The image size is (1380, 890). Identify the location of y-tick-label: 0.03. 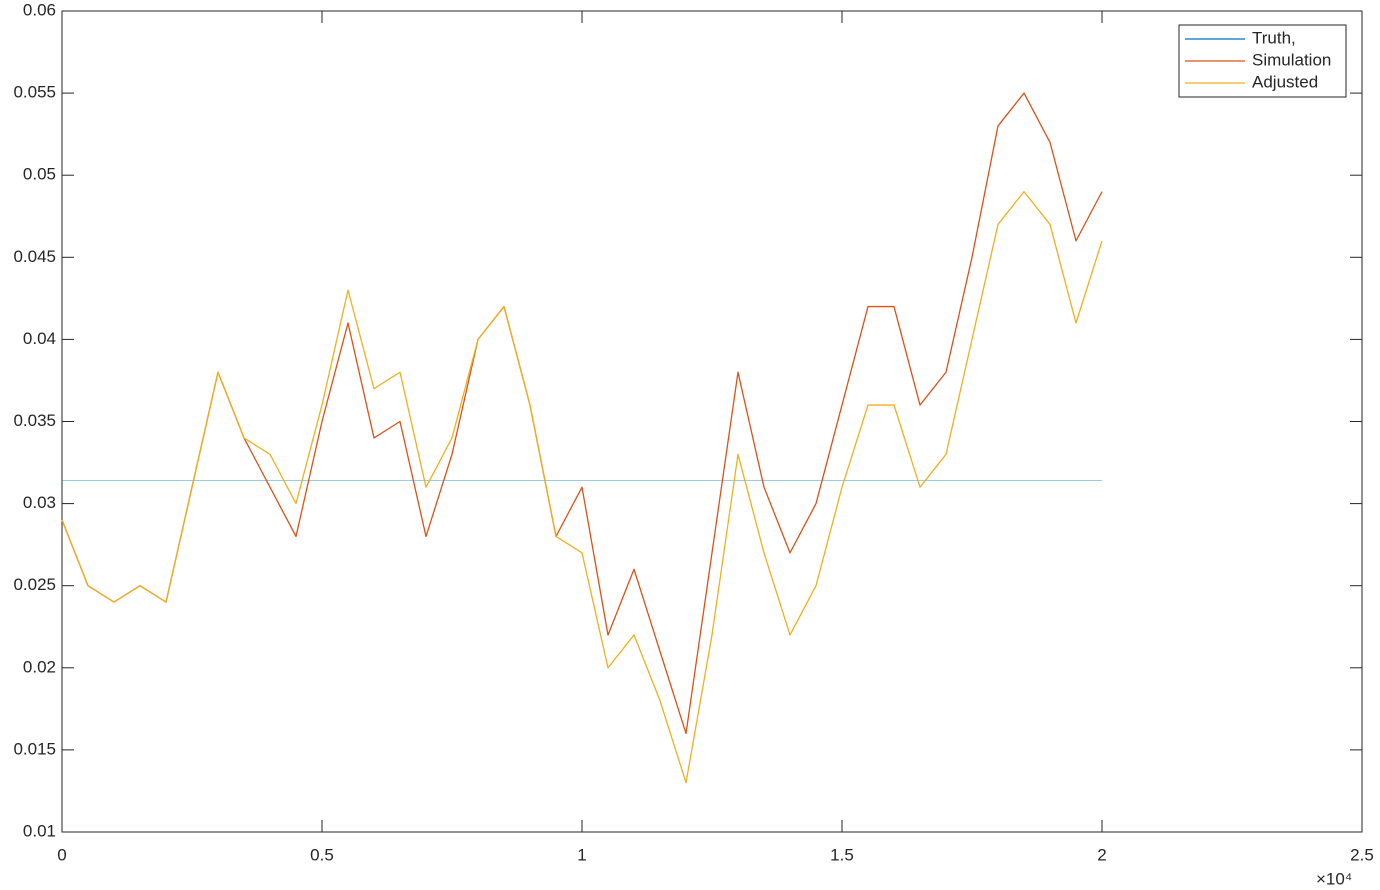
(39, 502).